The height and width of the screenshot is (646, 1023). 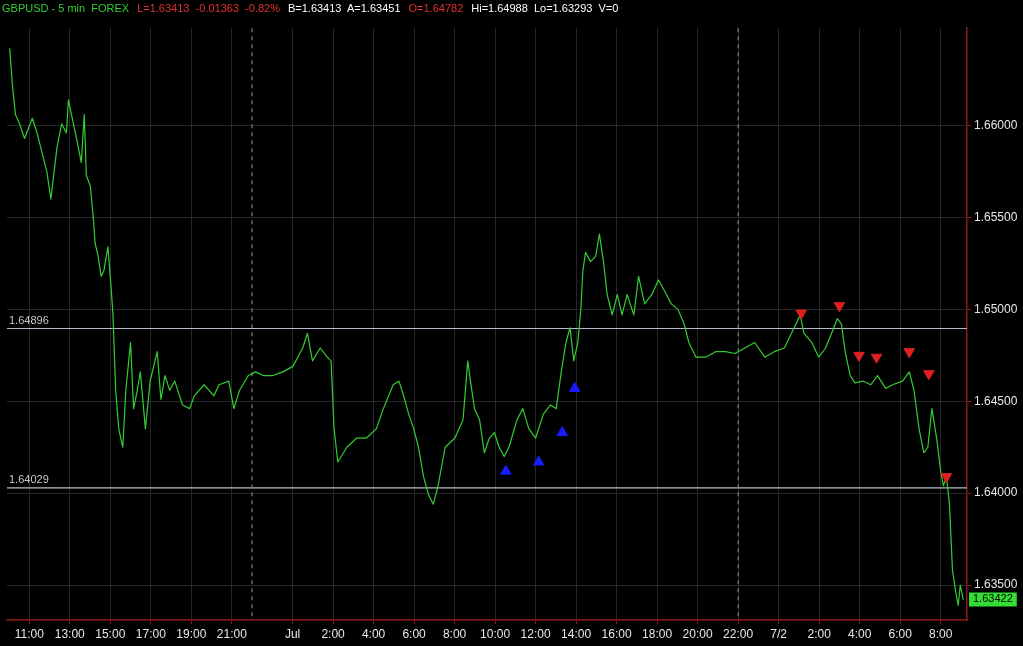 I want to click on x-tick-label: 17:00, so click(x=151, y=633).